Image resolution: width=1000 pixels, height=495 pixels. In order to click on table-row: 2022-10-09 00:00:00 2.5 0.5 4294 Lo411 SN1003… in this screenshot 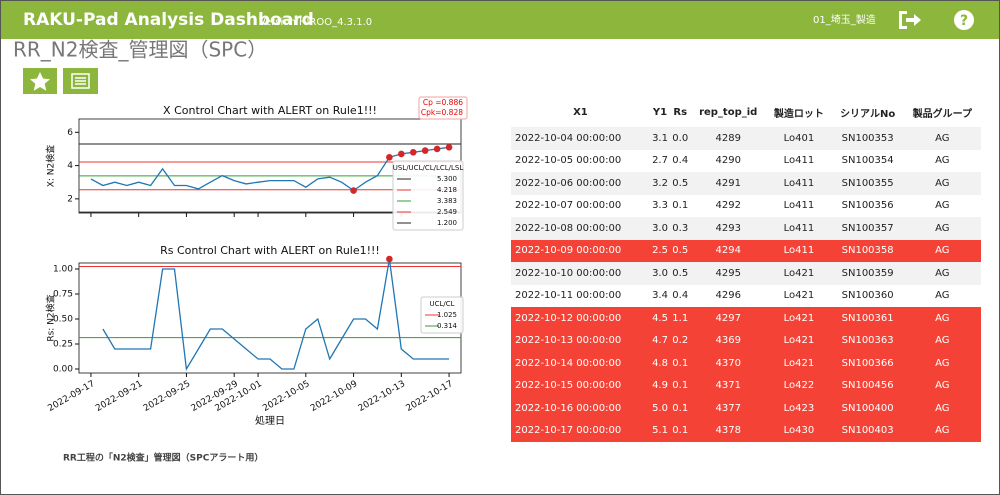, I will do `click(746, 250)`.